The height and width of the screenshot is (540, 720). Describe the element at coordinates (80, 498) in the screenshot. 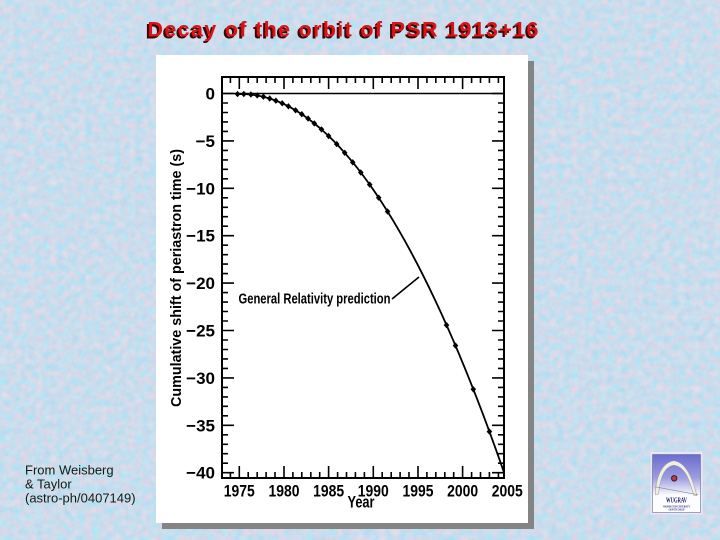

I see `svg-text: (astro-ph/0407149)` at that location.